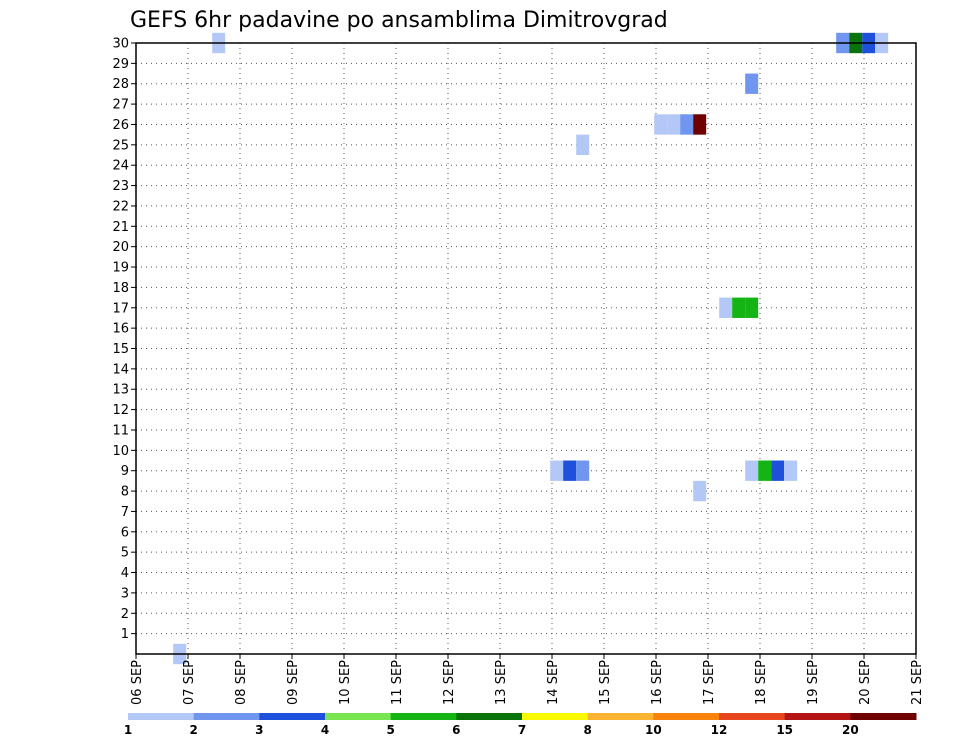  What do you see at coordinates (917, 682) in the screenshot?
I see `x-tick-label: 21 SEP` at bounding box center [917, 682].